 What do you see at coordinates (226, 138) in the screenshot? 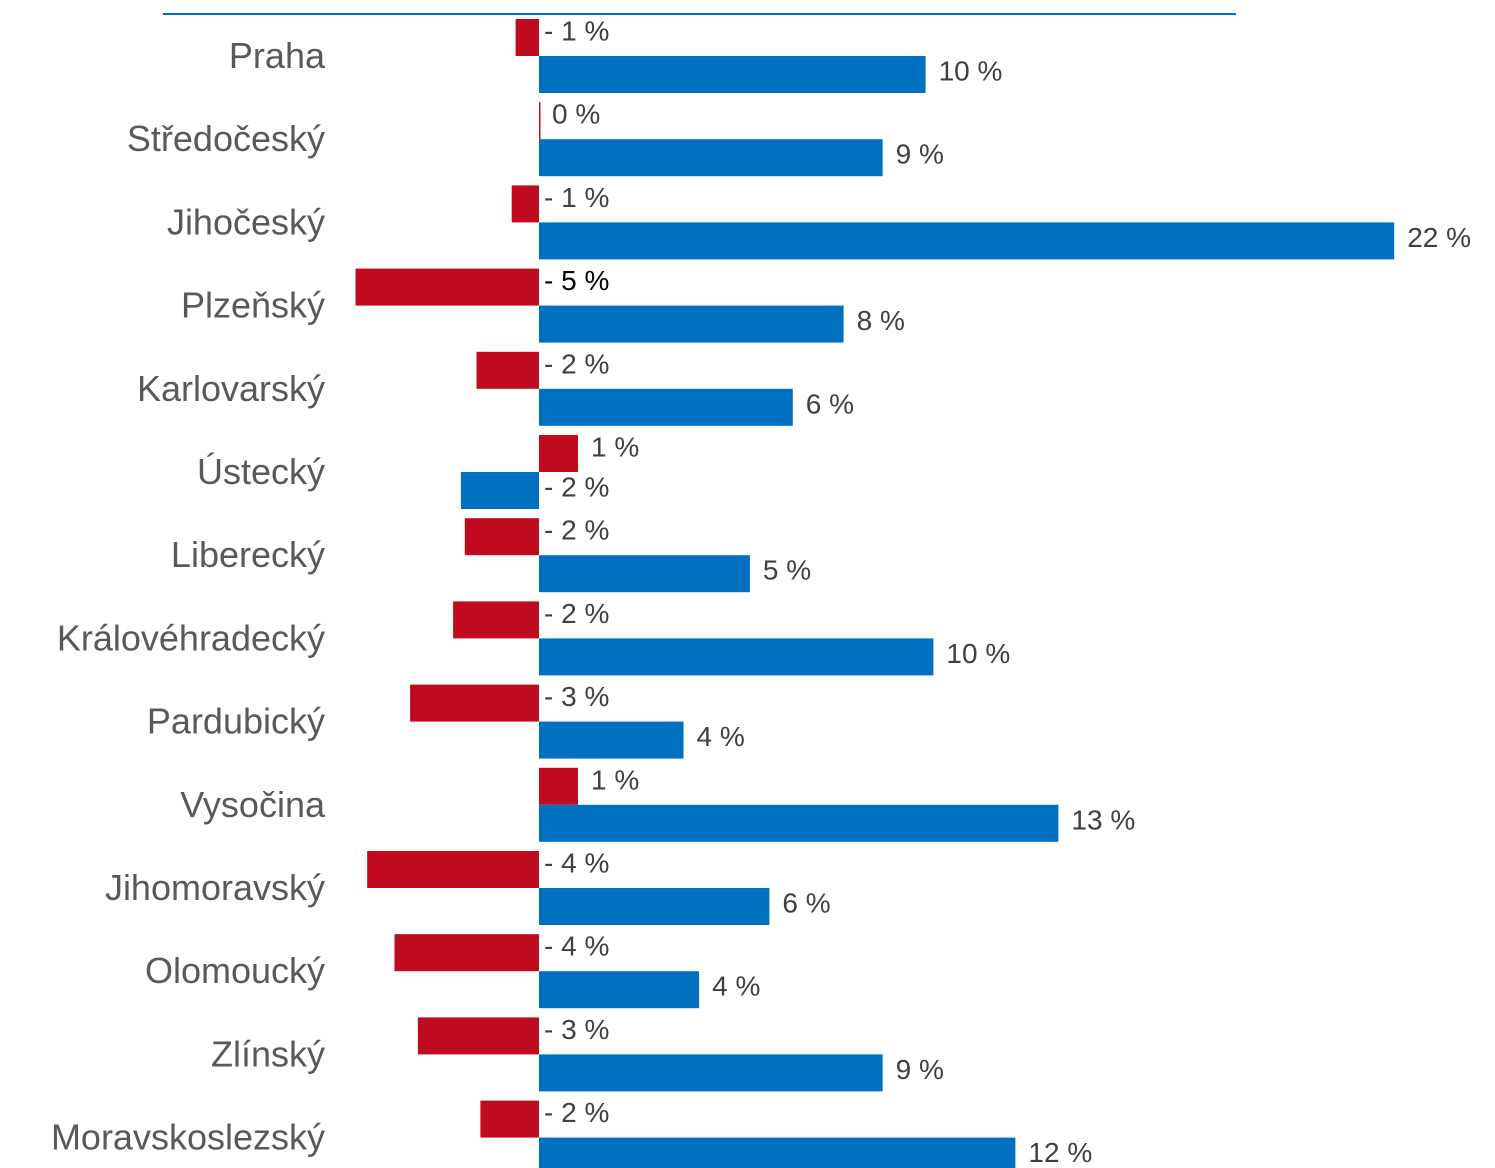
I see `category-label: Středočeský` at bounding box center [226, 138].